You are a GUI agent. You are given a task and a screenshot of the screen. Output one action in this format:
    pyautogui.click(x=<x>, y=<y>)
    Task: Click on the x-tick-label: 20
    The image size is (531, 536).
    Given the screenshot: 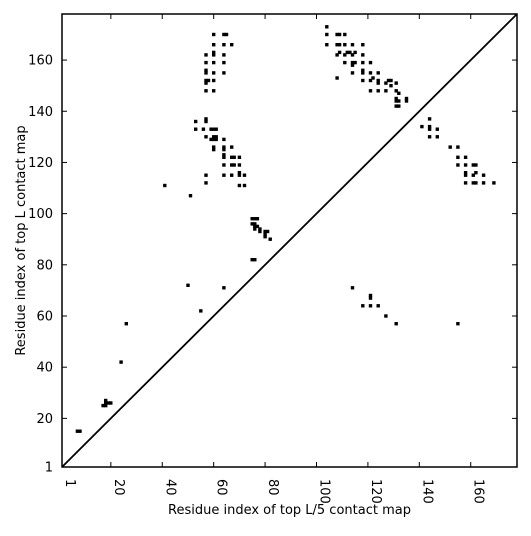 What is the action you would take?
    pyautogui.click(x=118, y=487)
    